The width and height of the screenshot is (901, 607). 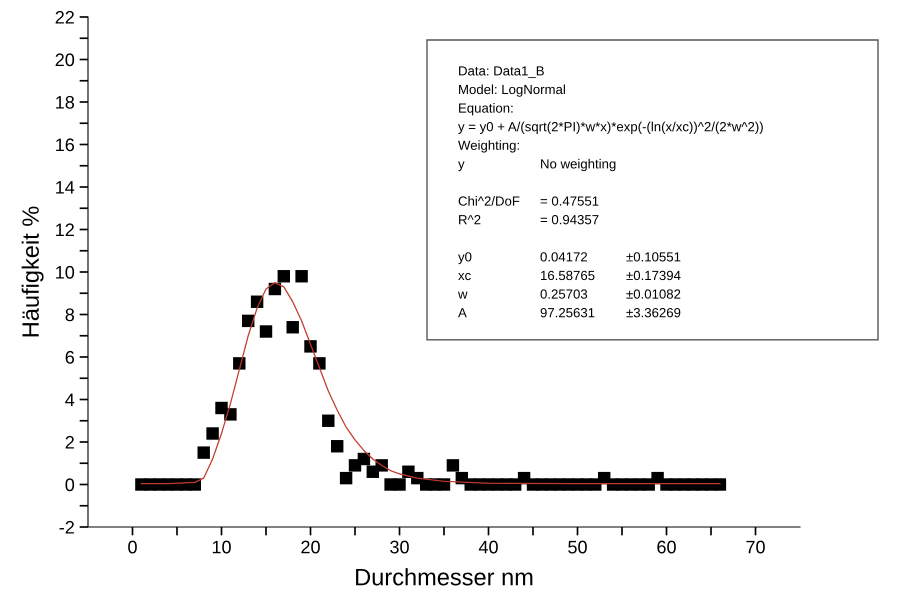 I want to click on x-tick-label: 20, so click(x=310, y=547).